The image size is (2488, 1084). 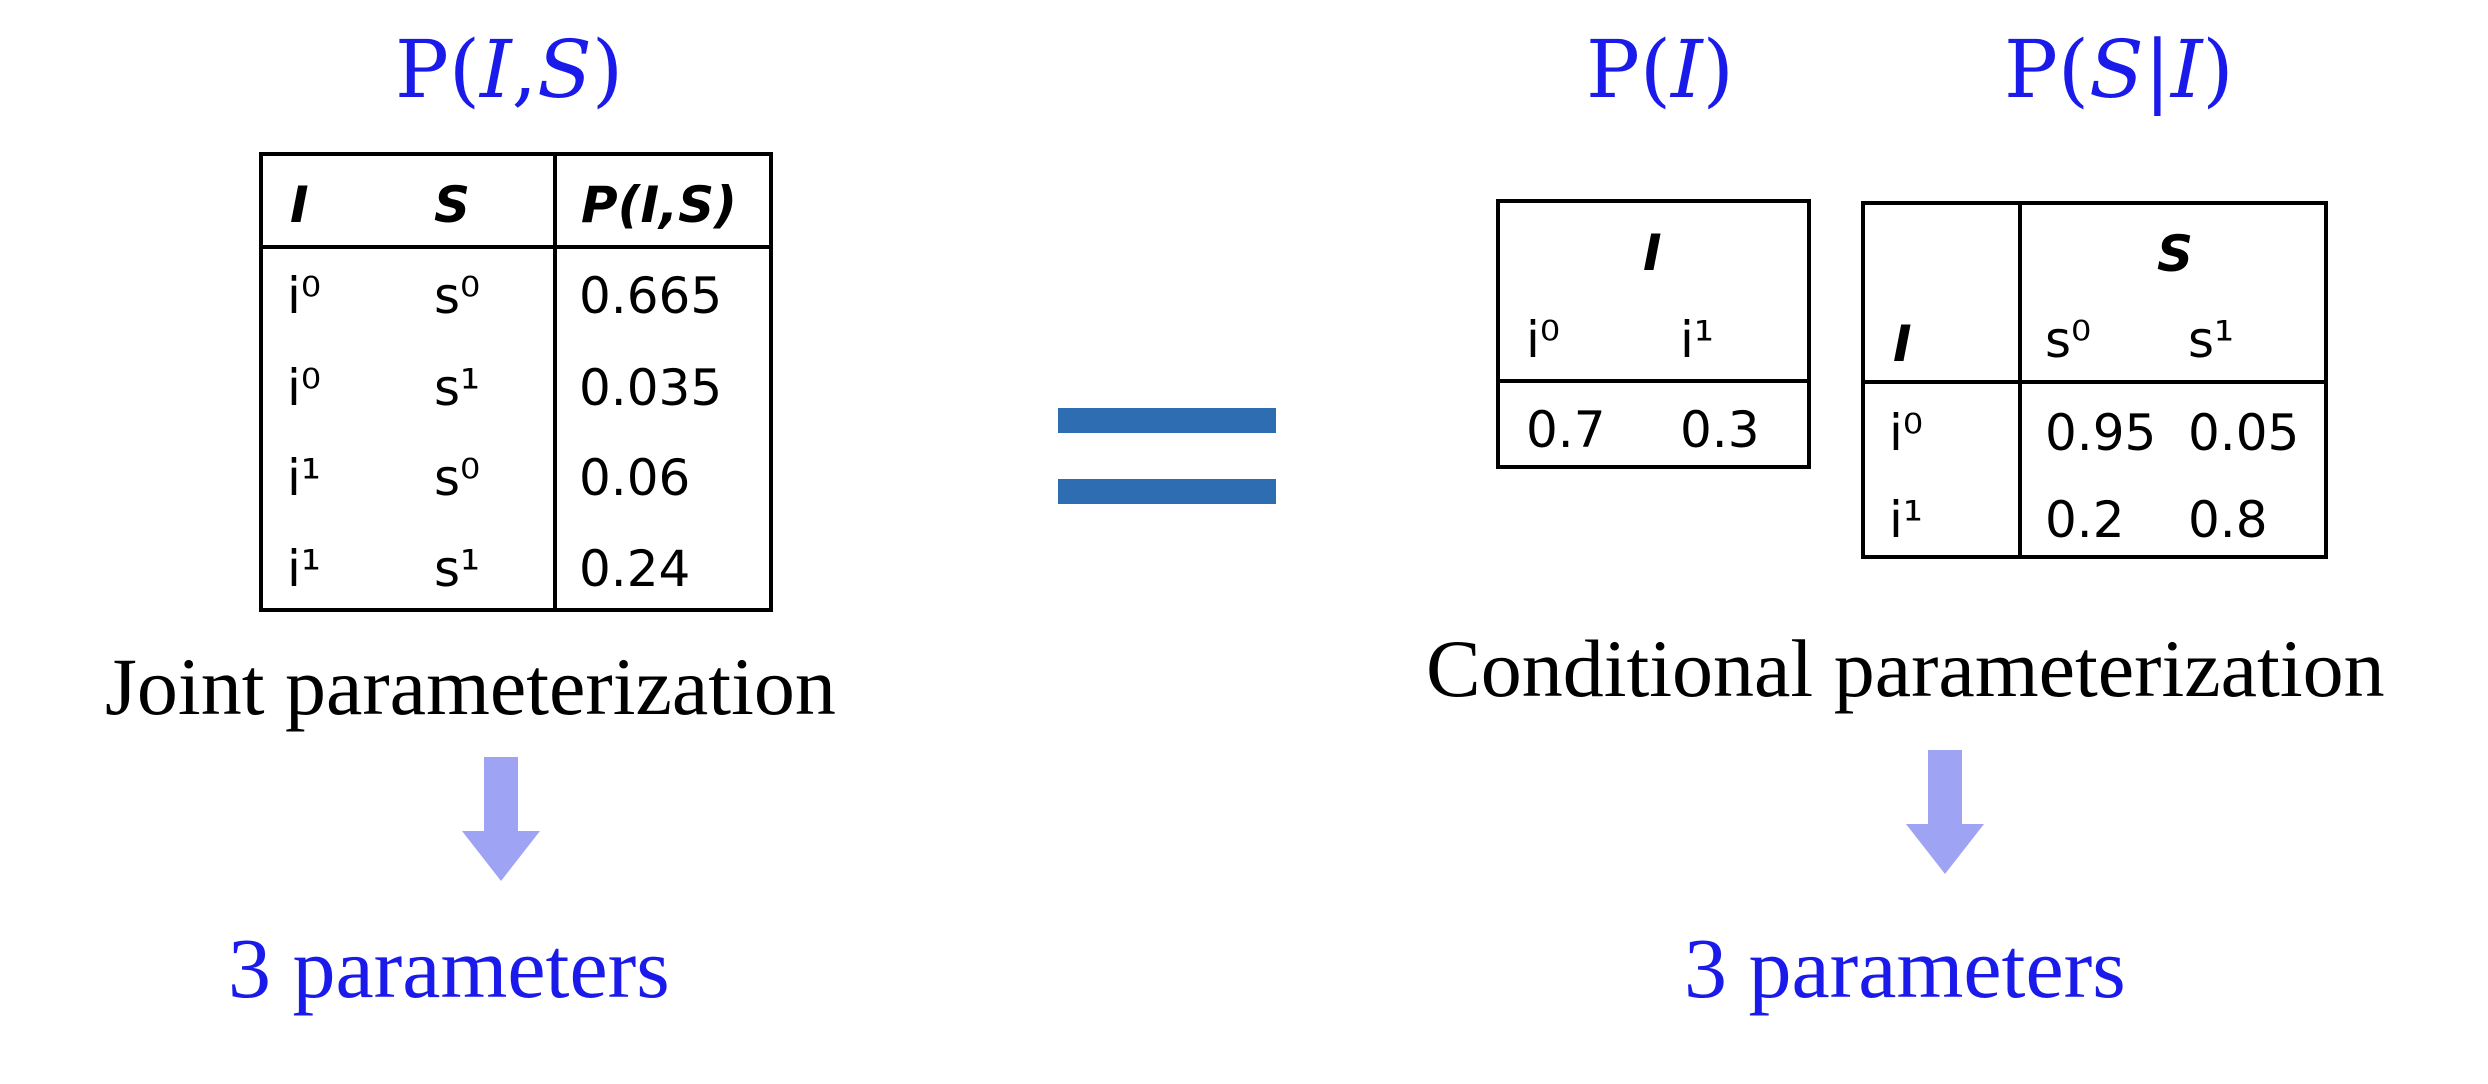 What do you see at coordinates (2085, 520) in the screenshot?
I see `table-cell: 0.2` at bounding box center [2085, 520].